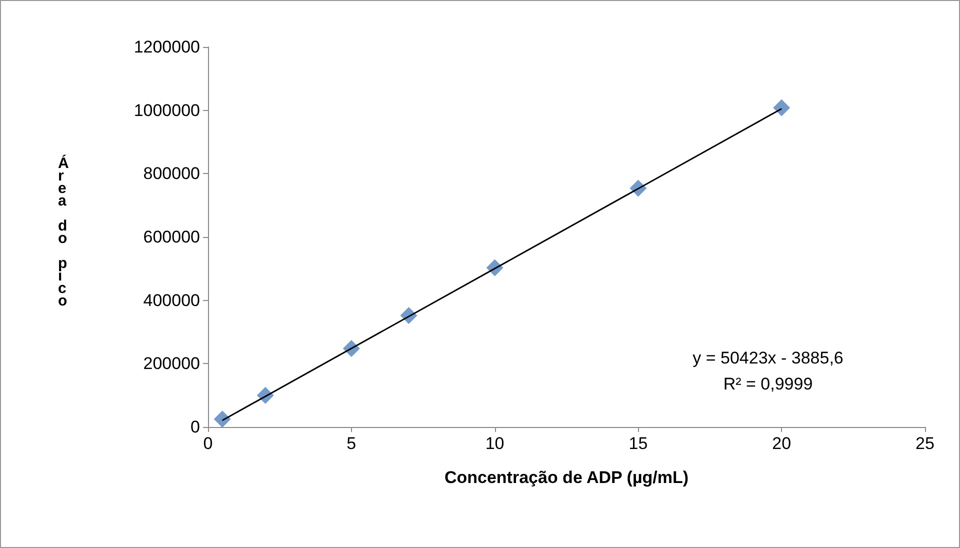 Image resolution: width=960 pixels, height=548 pixels. I want to click on annotation: y = 50423x - 3885,6 R² = 0,9999, so click(768, 371).